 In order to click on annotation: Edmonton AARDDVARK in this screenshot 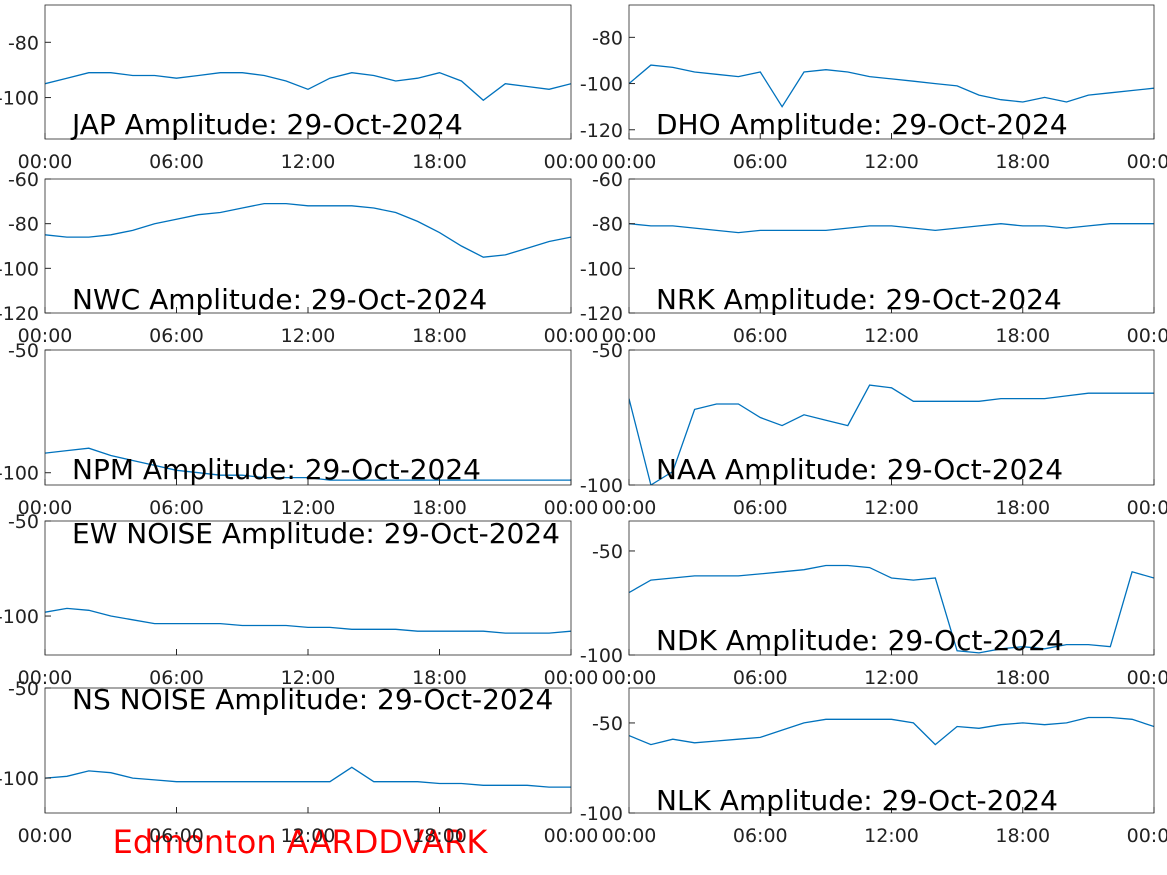, I will do `click(301, 842)`.